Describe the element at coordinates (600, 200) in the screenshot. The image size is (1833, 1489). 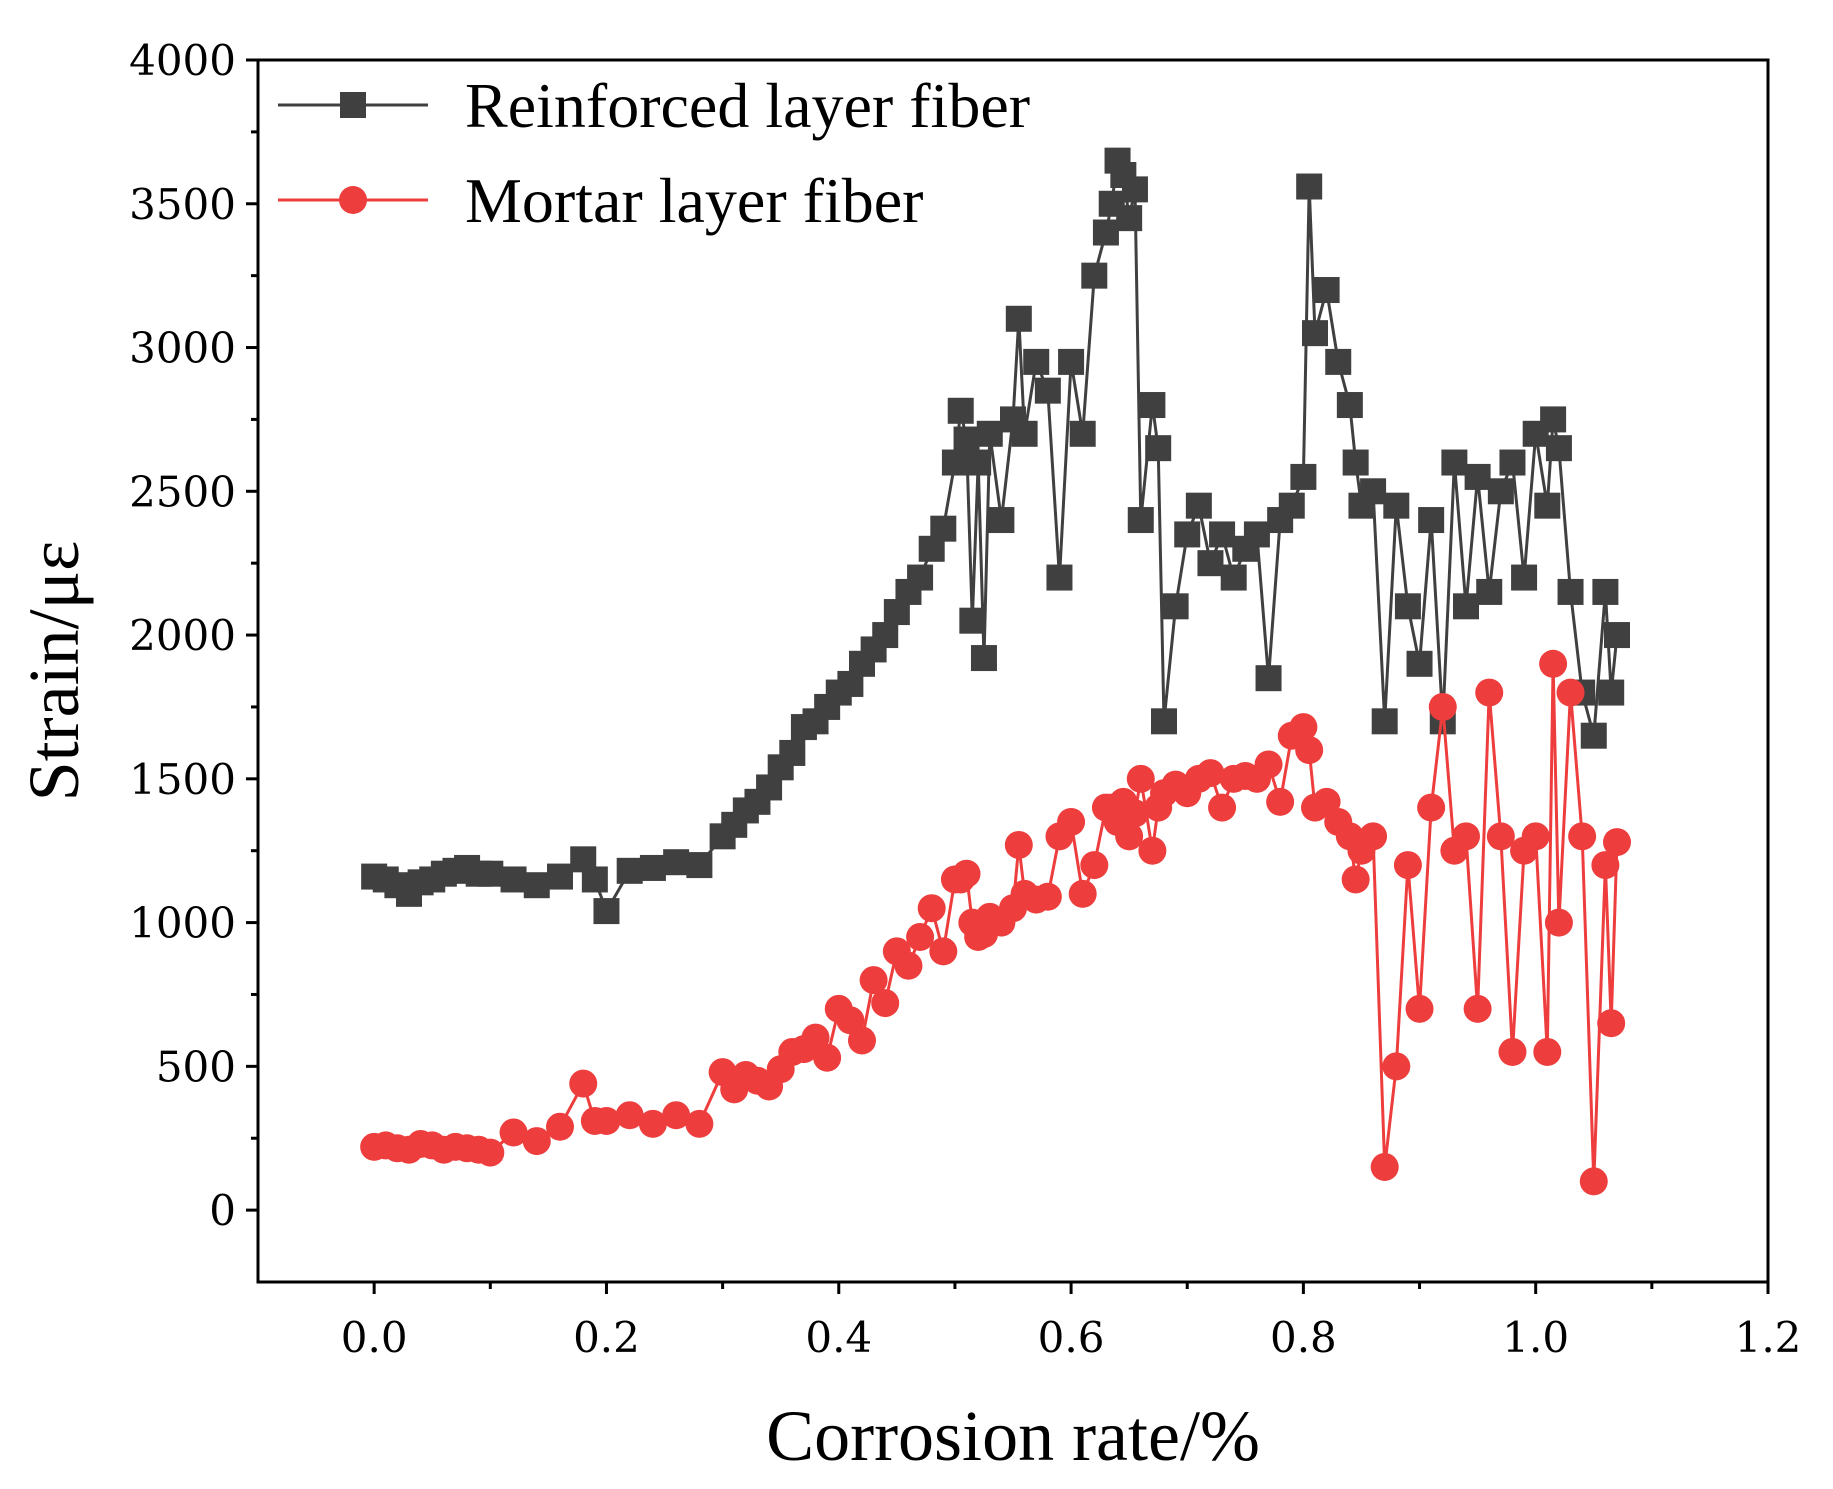
I see `legend-item-mortar: Mortar layer fiber` at that location.